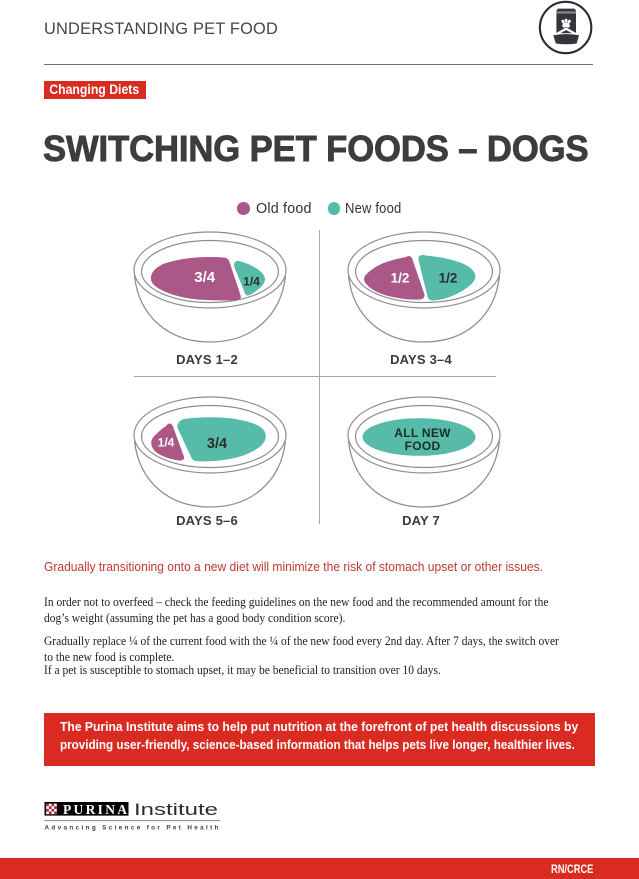 Image resolution: width=639 pixels, height=879 pixels. I want to click on svg-text: PURINA, so click(95, 809).